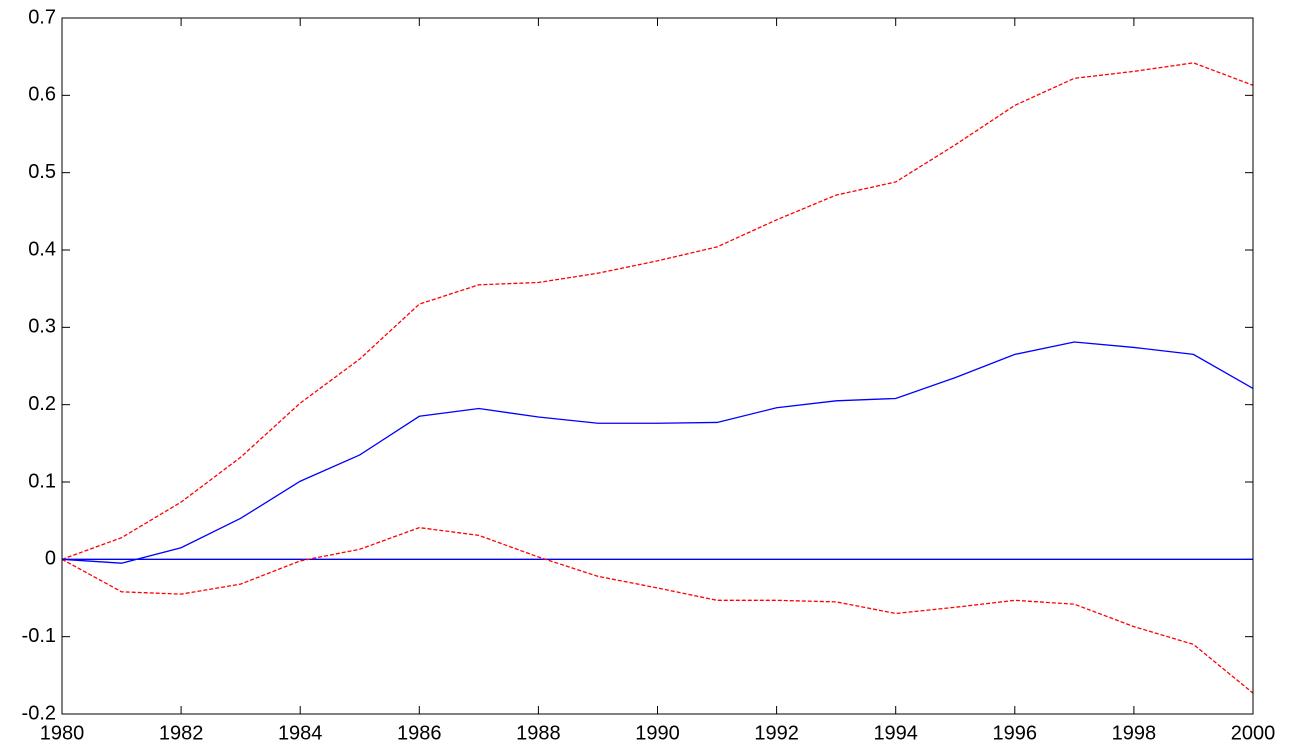 This screenshot has width=1297, height=753. Describe the element at coordinates (419, 733) in the screenshot. I see `x-tick-label: 1986` at that location.